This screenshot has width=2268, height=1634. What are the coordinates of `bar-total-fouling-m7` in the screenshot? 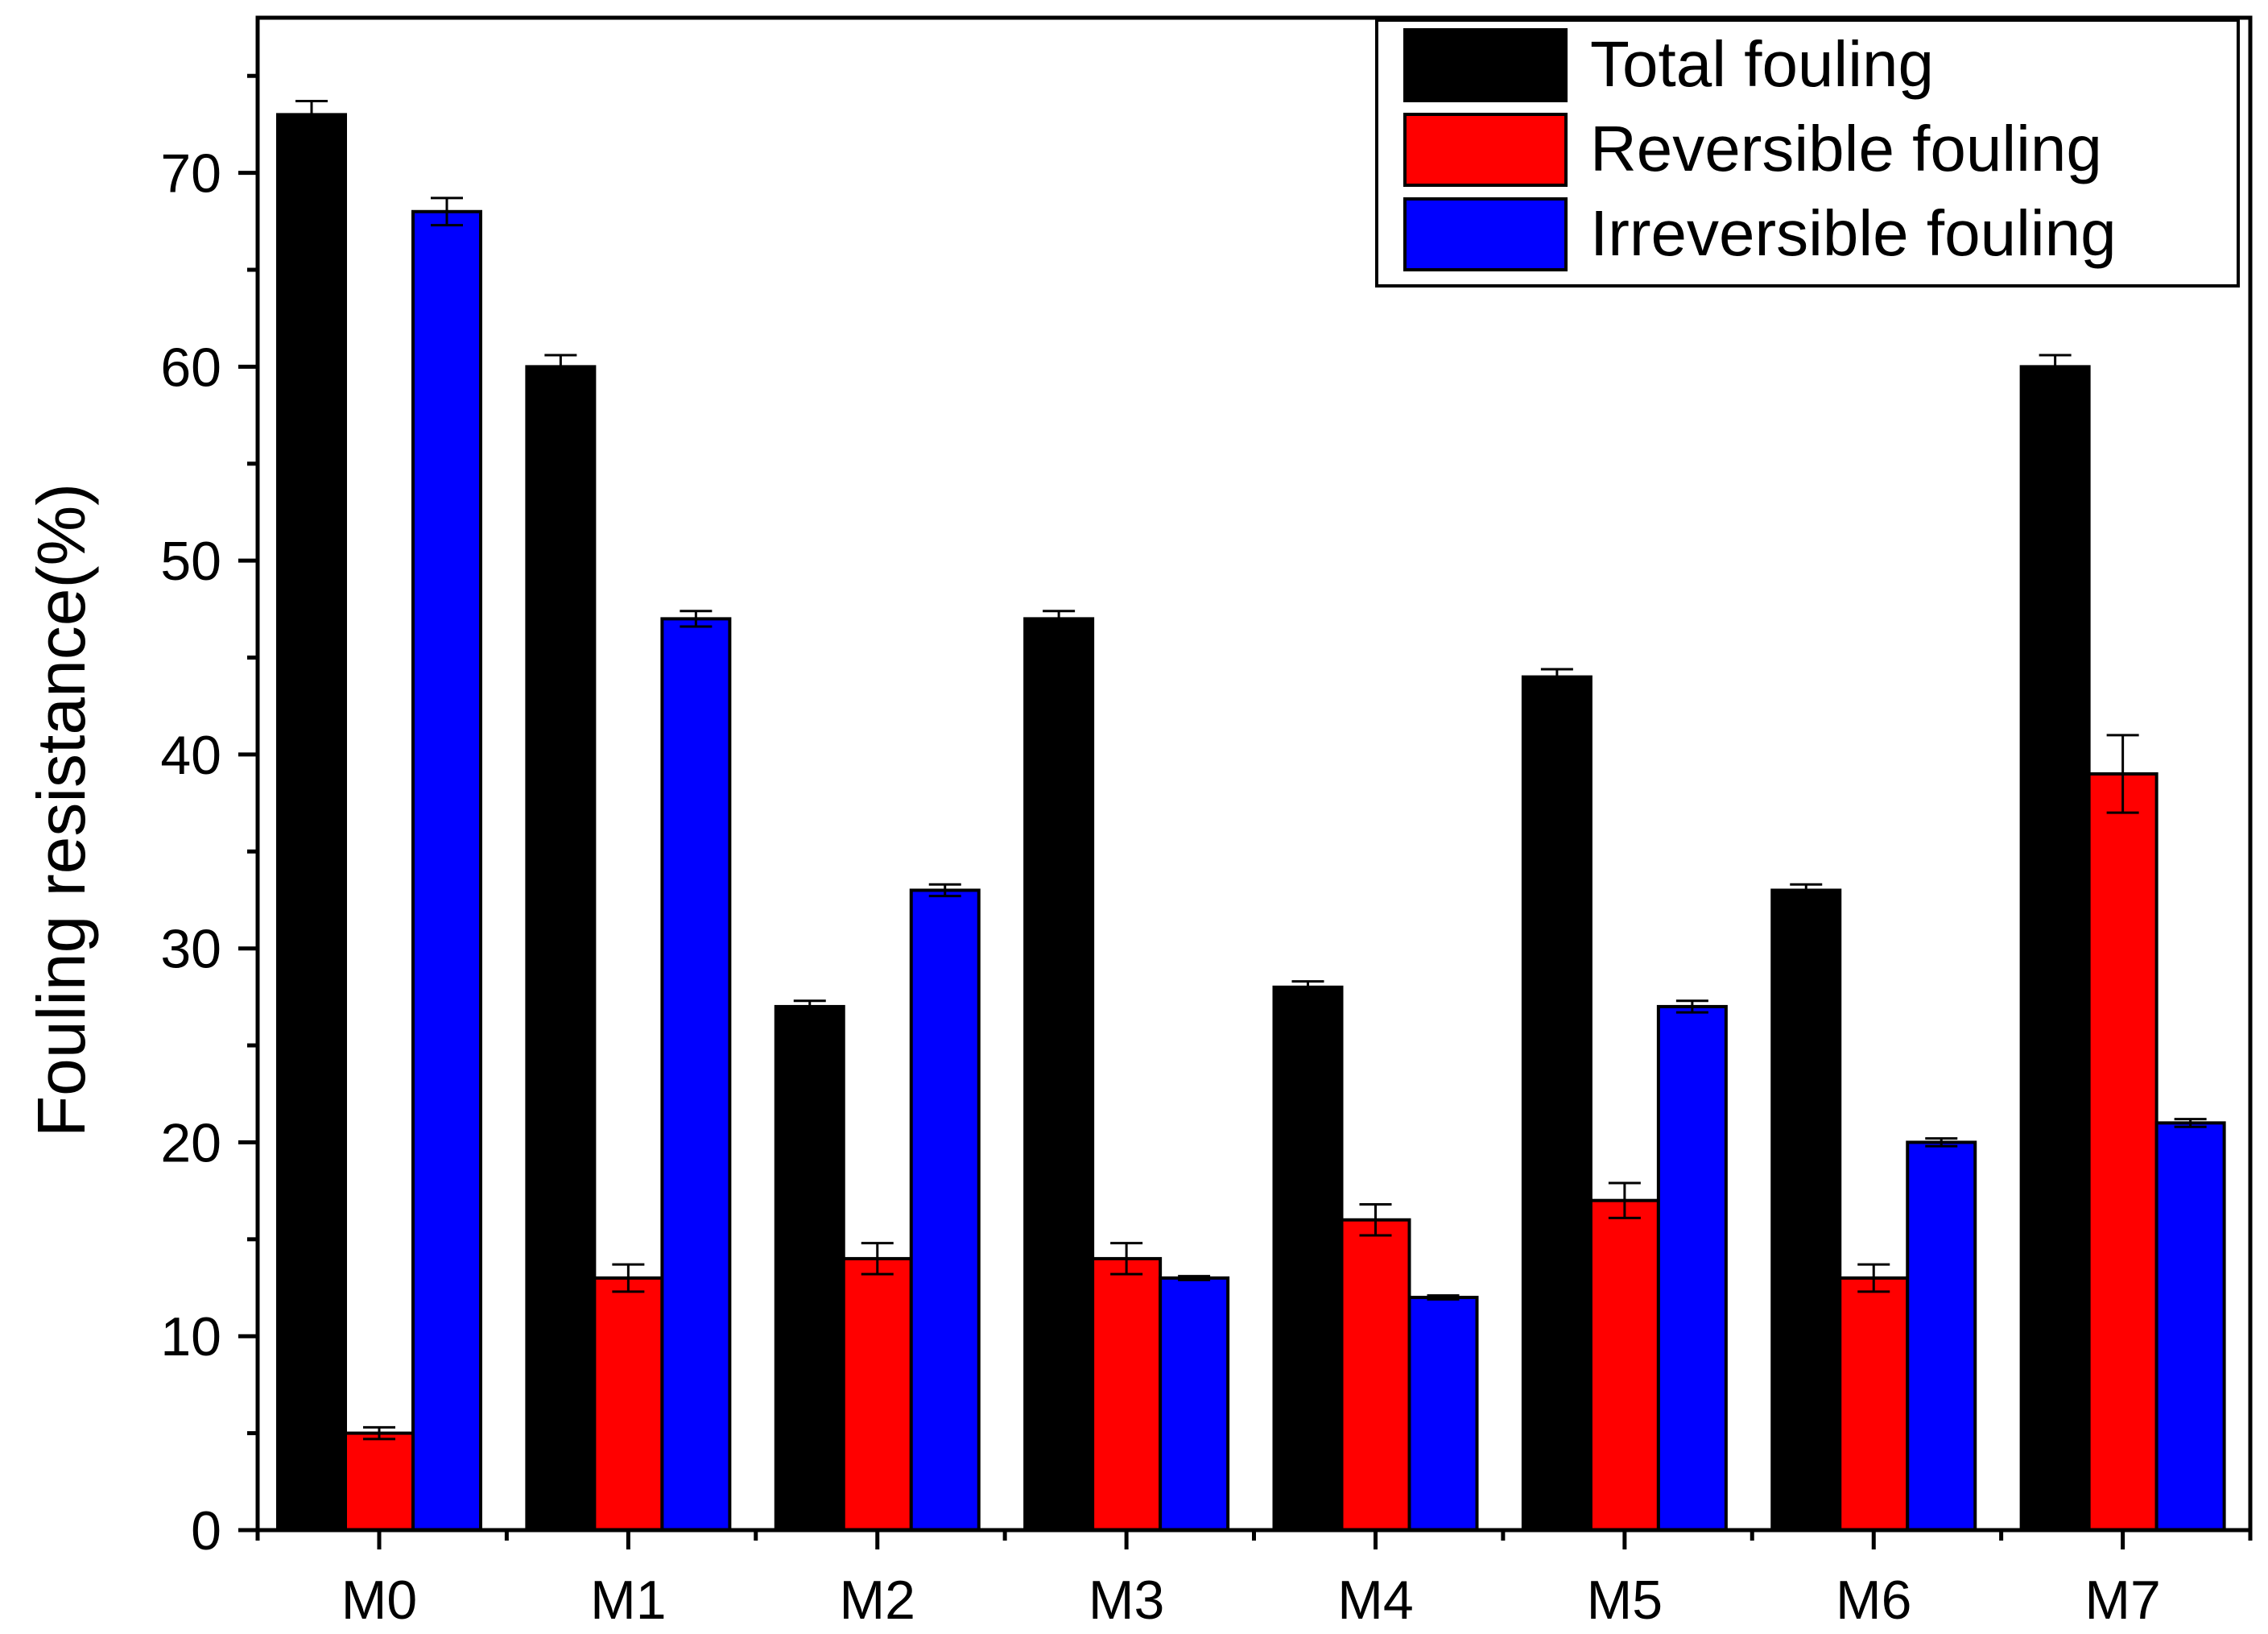 It's located at (2055, 949).